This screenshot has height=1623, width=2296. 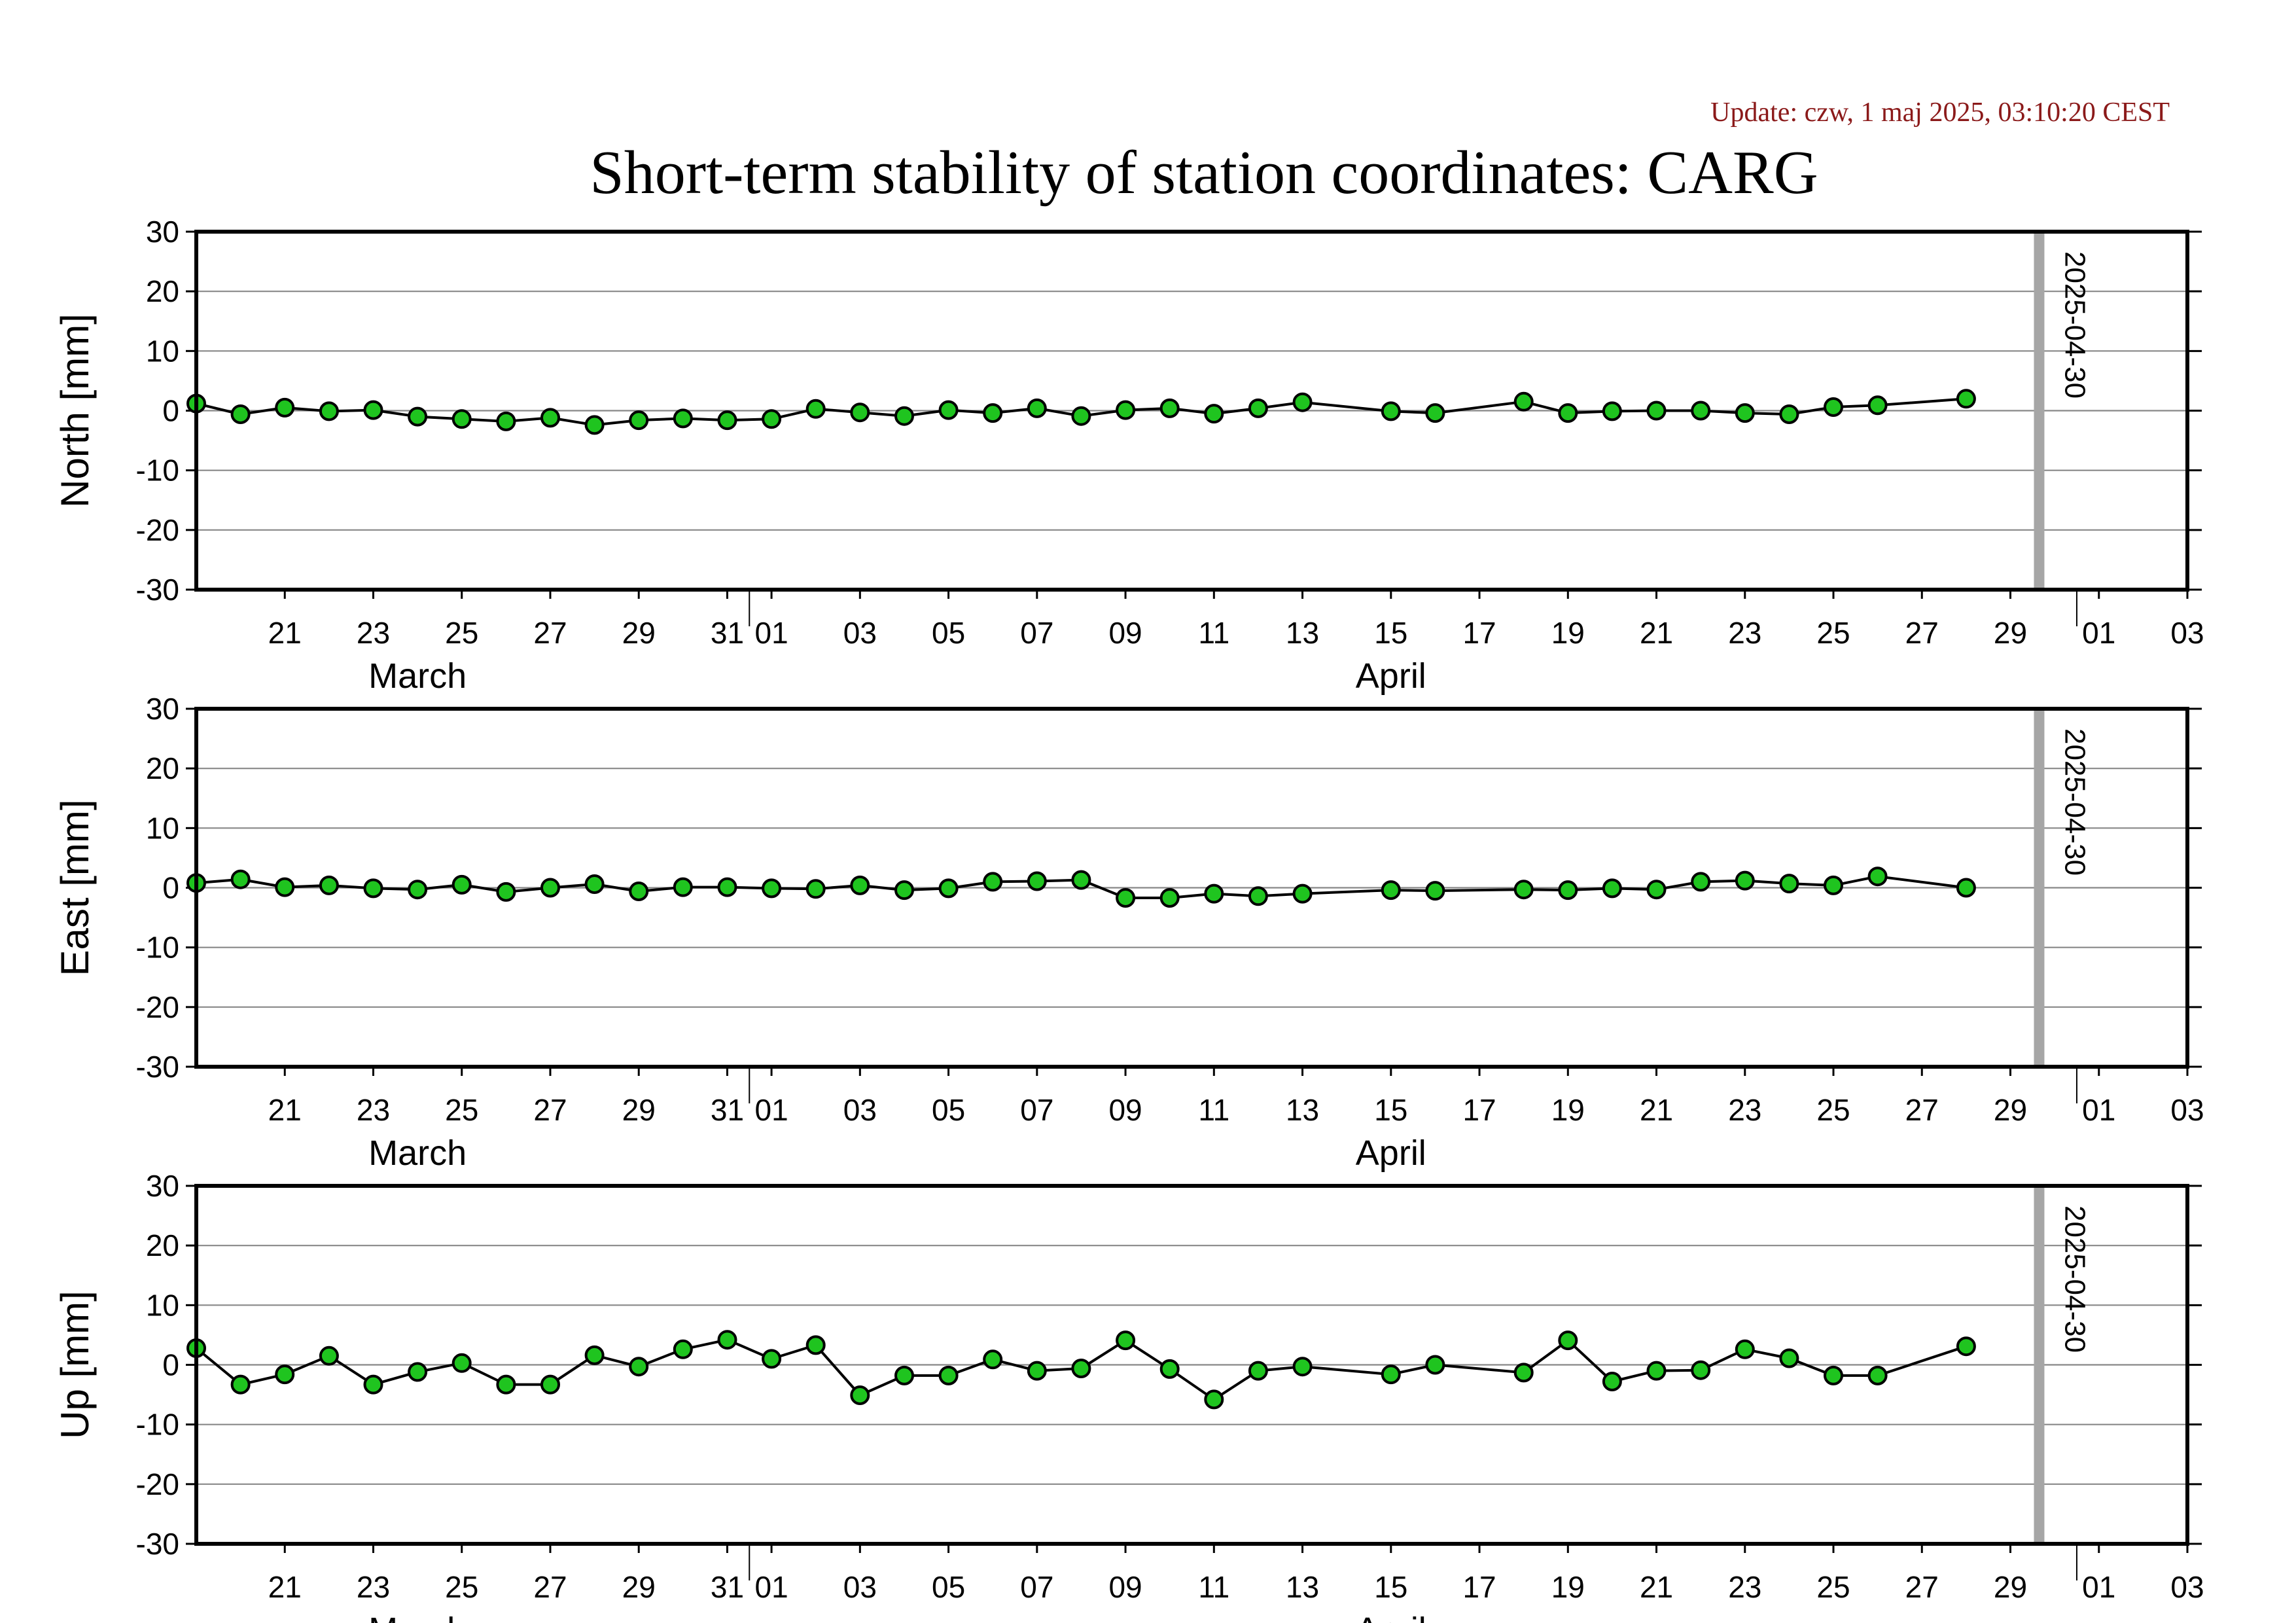 I want to click on ytick-label: 0, so click(x=170, y=1365).